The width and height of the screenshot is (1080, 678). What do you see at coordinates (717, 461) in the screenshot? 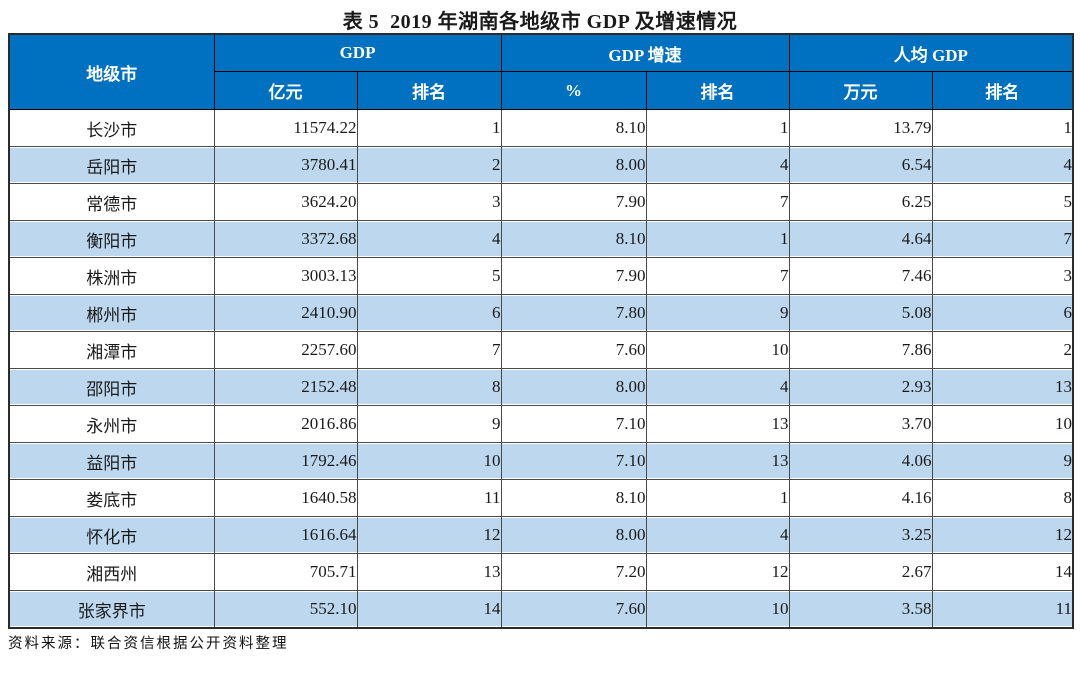
I see `cell-growth-rank: 13` at bounding box center [717, 461].